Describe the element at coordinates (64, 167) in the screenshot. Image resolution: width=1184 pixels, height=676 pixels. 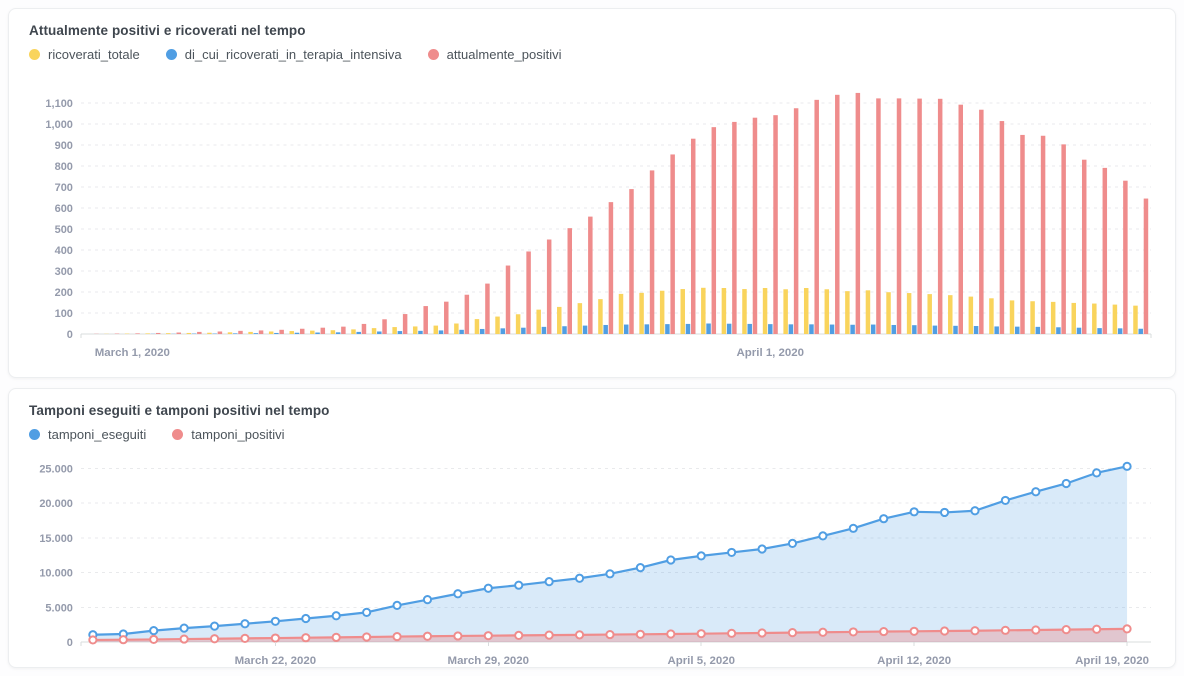
I see `svg-text: 800` at that location.